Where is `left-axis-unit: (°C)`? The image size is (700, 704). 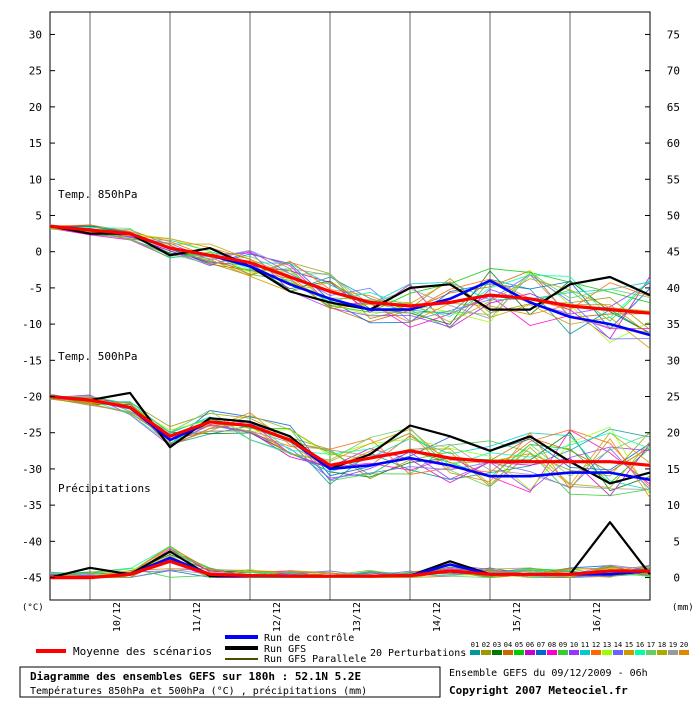
left-axis-unit: (°C) is located at coordinates (33, 608).